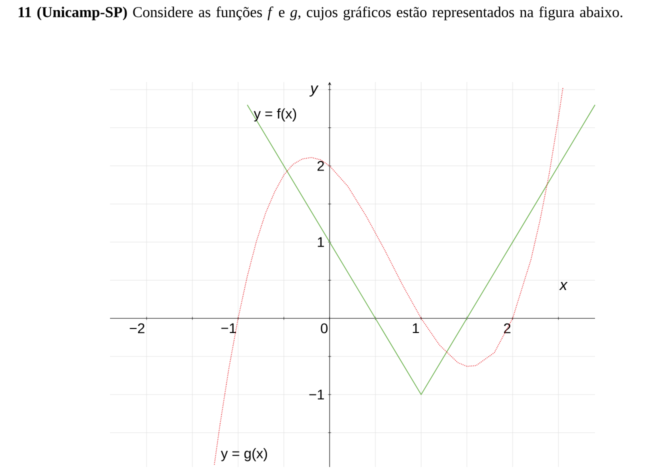  I want to click on series-label: y = f(x), so click(275, 115).